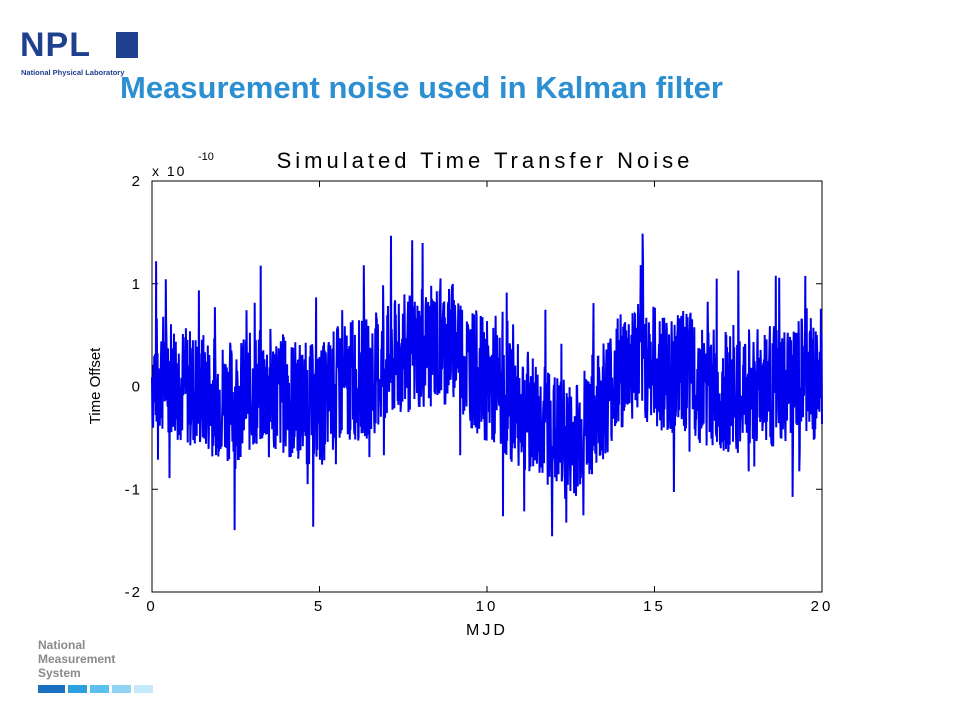  What do you see at coordinates (485, 160) in the screenshot?
I see `chart-title: Simulated Time Transfer Noise` at bounding box center [485, 160].